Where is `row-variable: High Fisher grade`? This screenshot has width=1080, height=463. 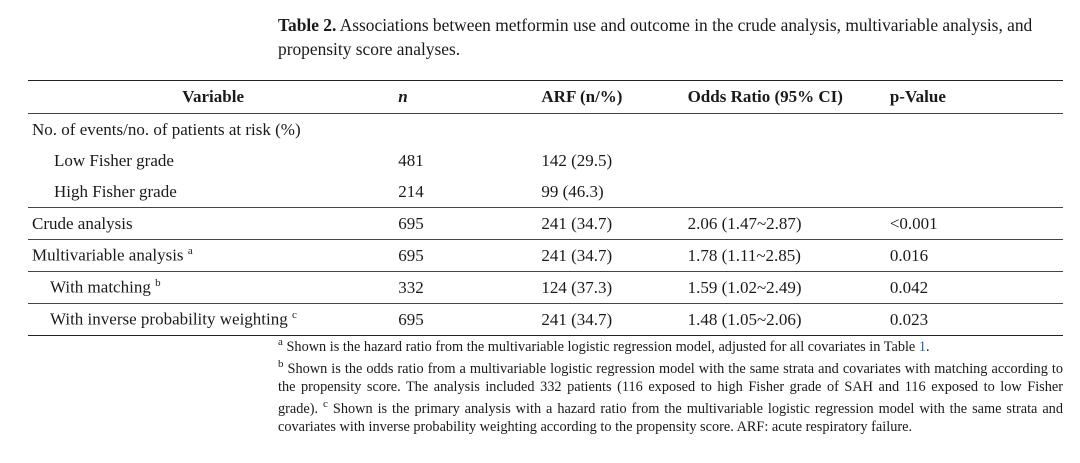
row-variable: High Fisher grade is located at coordinates (115, 191).